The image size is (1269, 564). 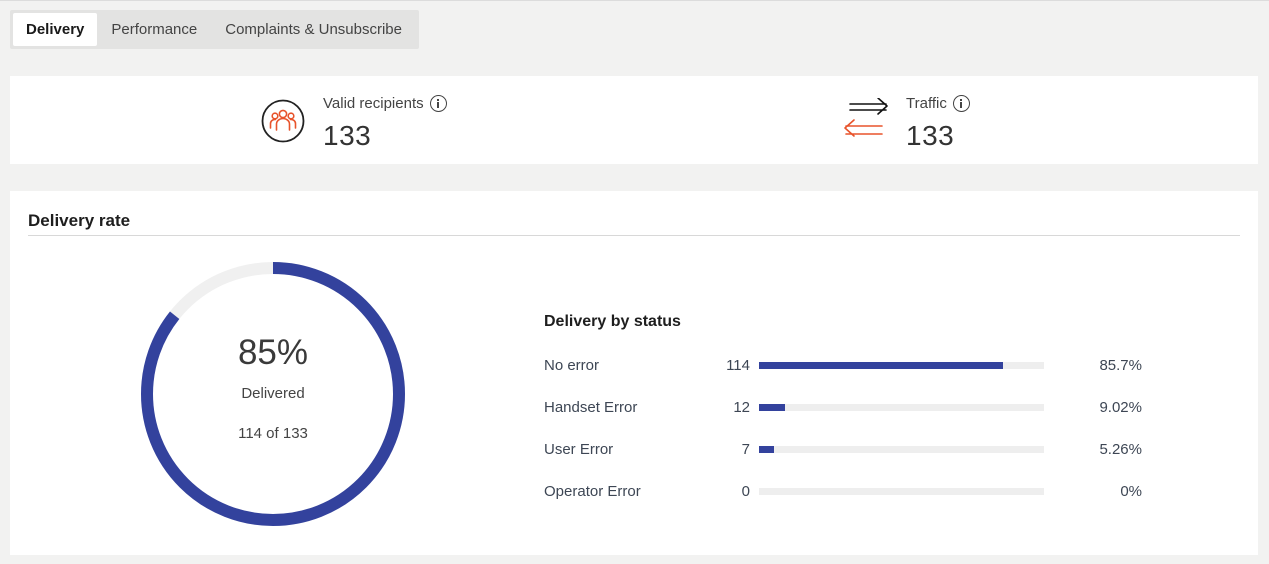 I want to click on valid-recipients-label: Valid recipients, so click(x=385, y=103).